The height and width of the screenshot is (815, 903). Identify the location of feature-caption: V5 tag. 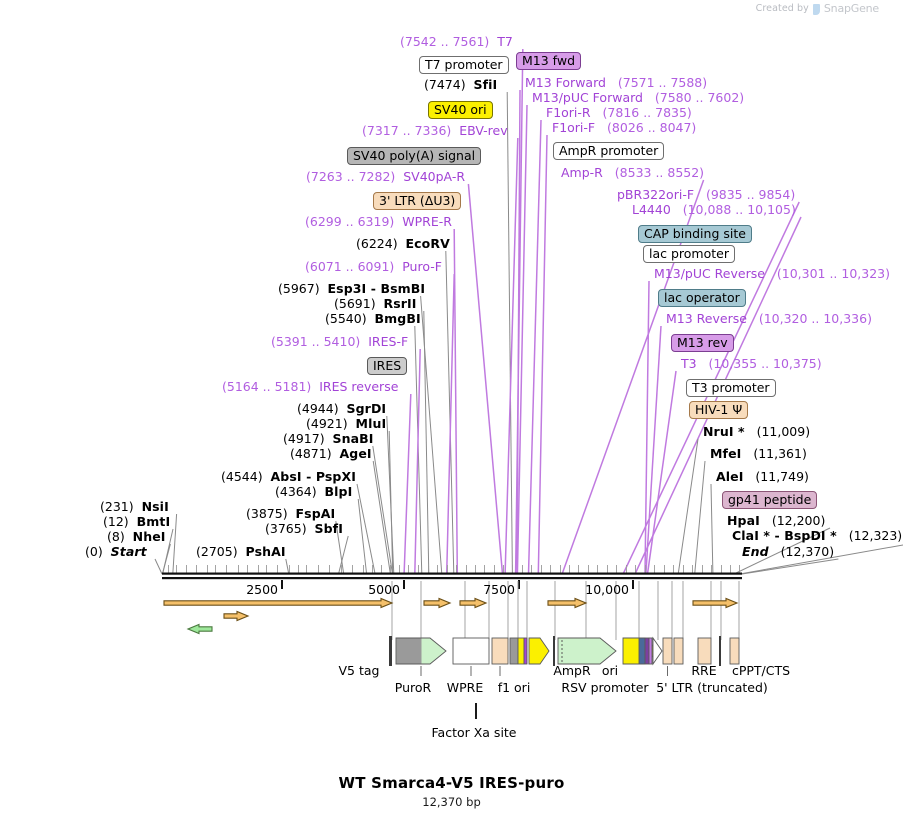
(359, 670).